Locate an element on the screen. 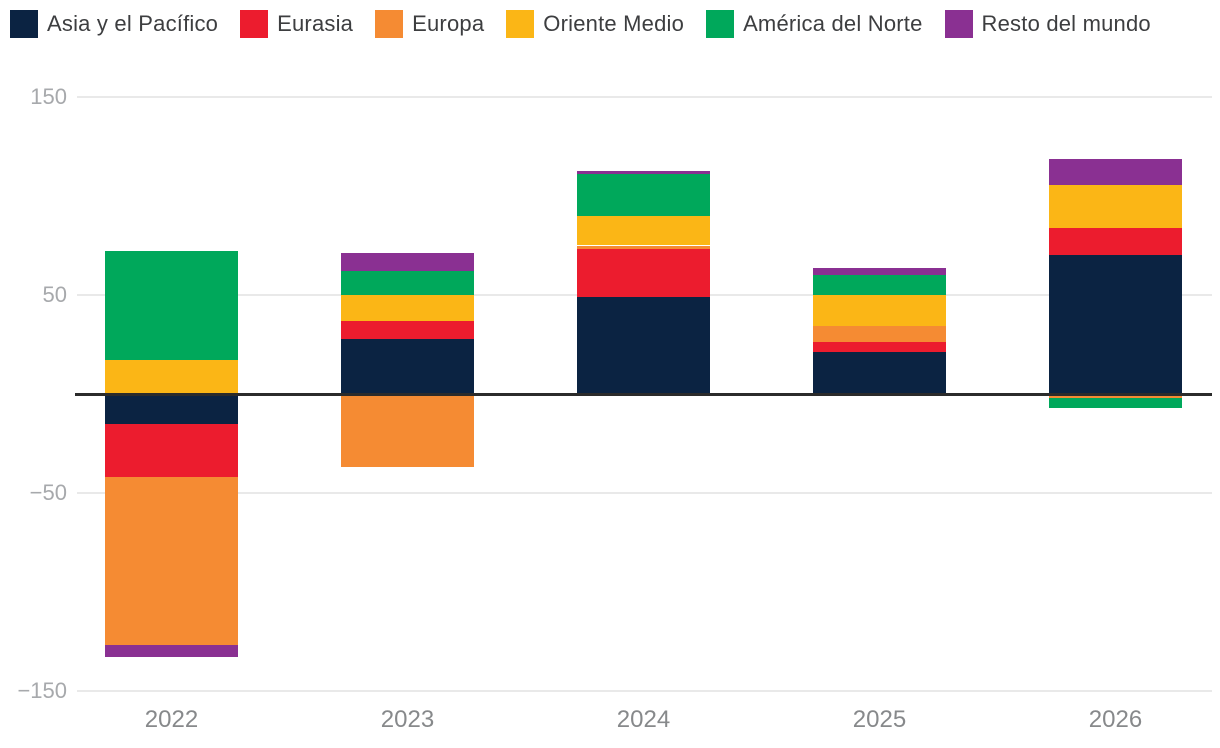 This screenshot has width=1220, height=748. legend-item-5: América del Norte is located at coordinates (814, 24).